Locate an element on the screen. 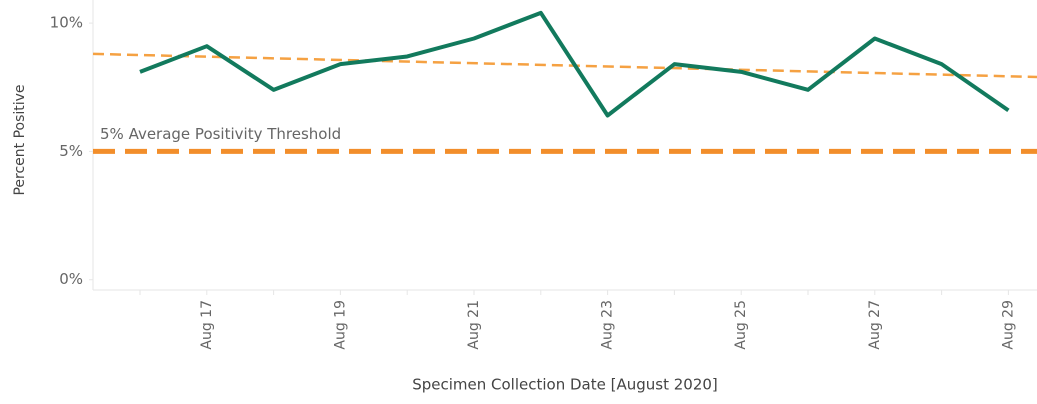 This screenshot has height=404, width=1037. y-tick-label: 10% is located at coordinates (66, 23).